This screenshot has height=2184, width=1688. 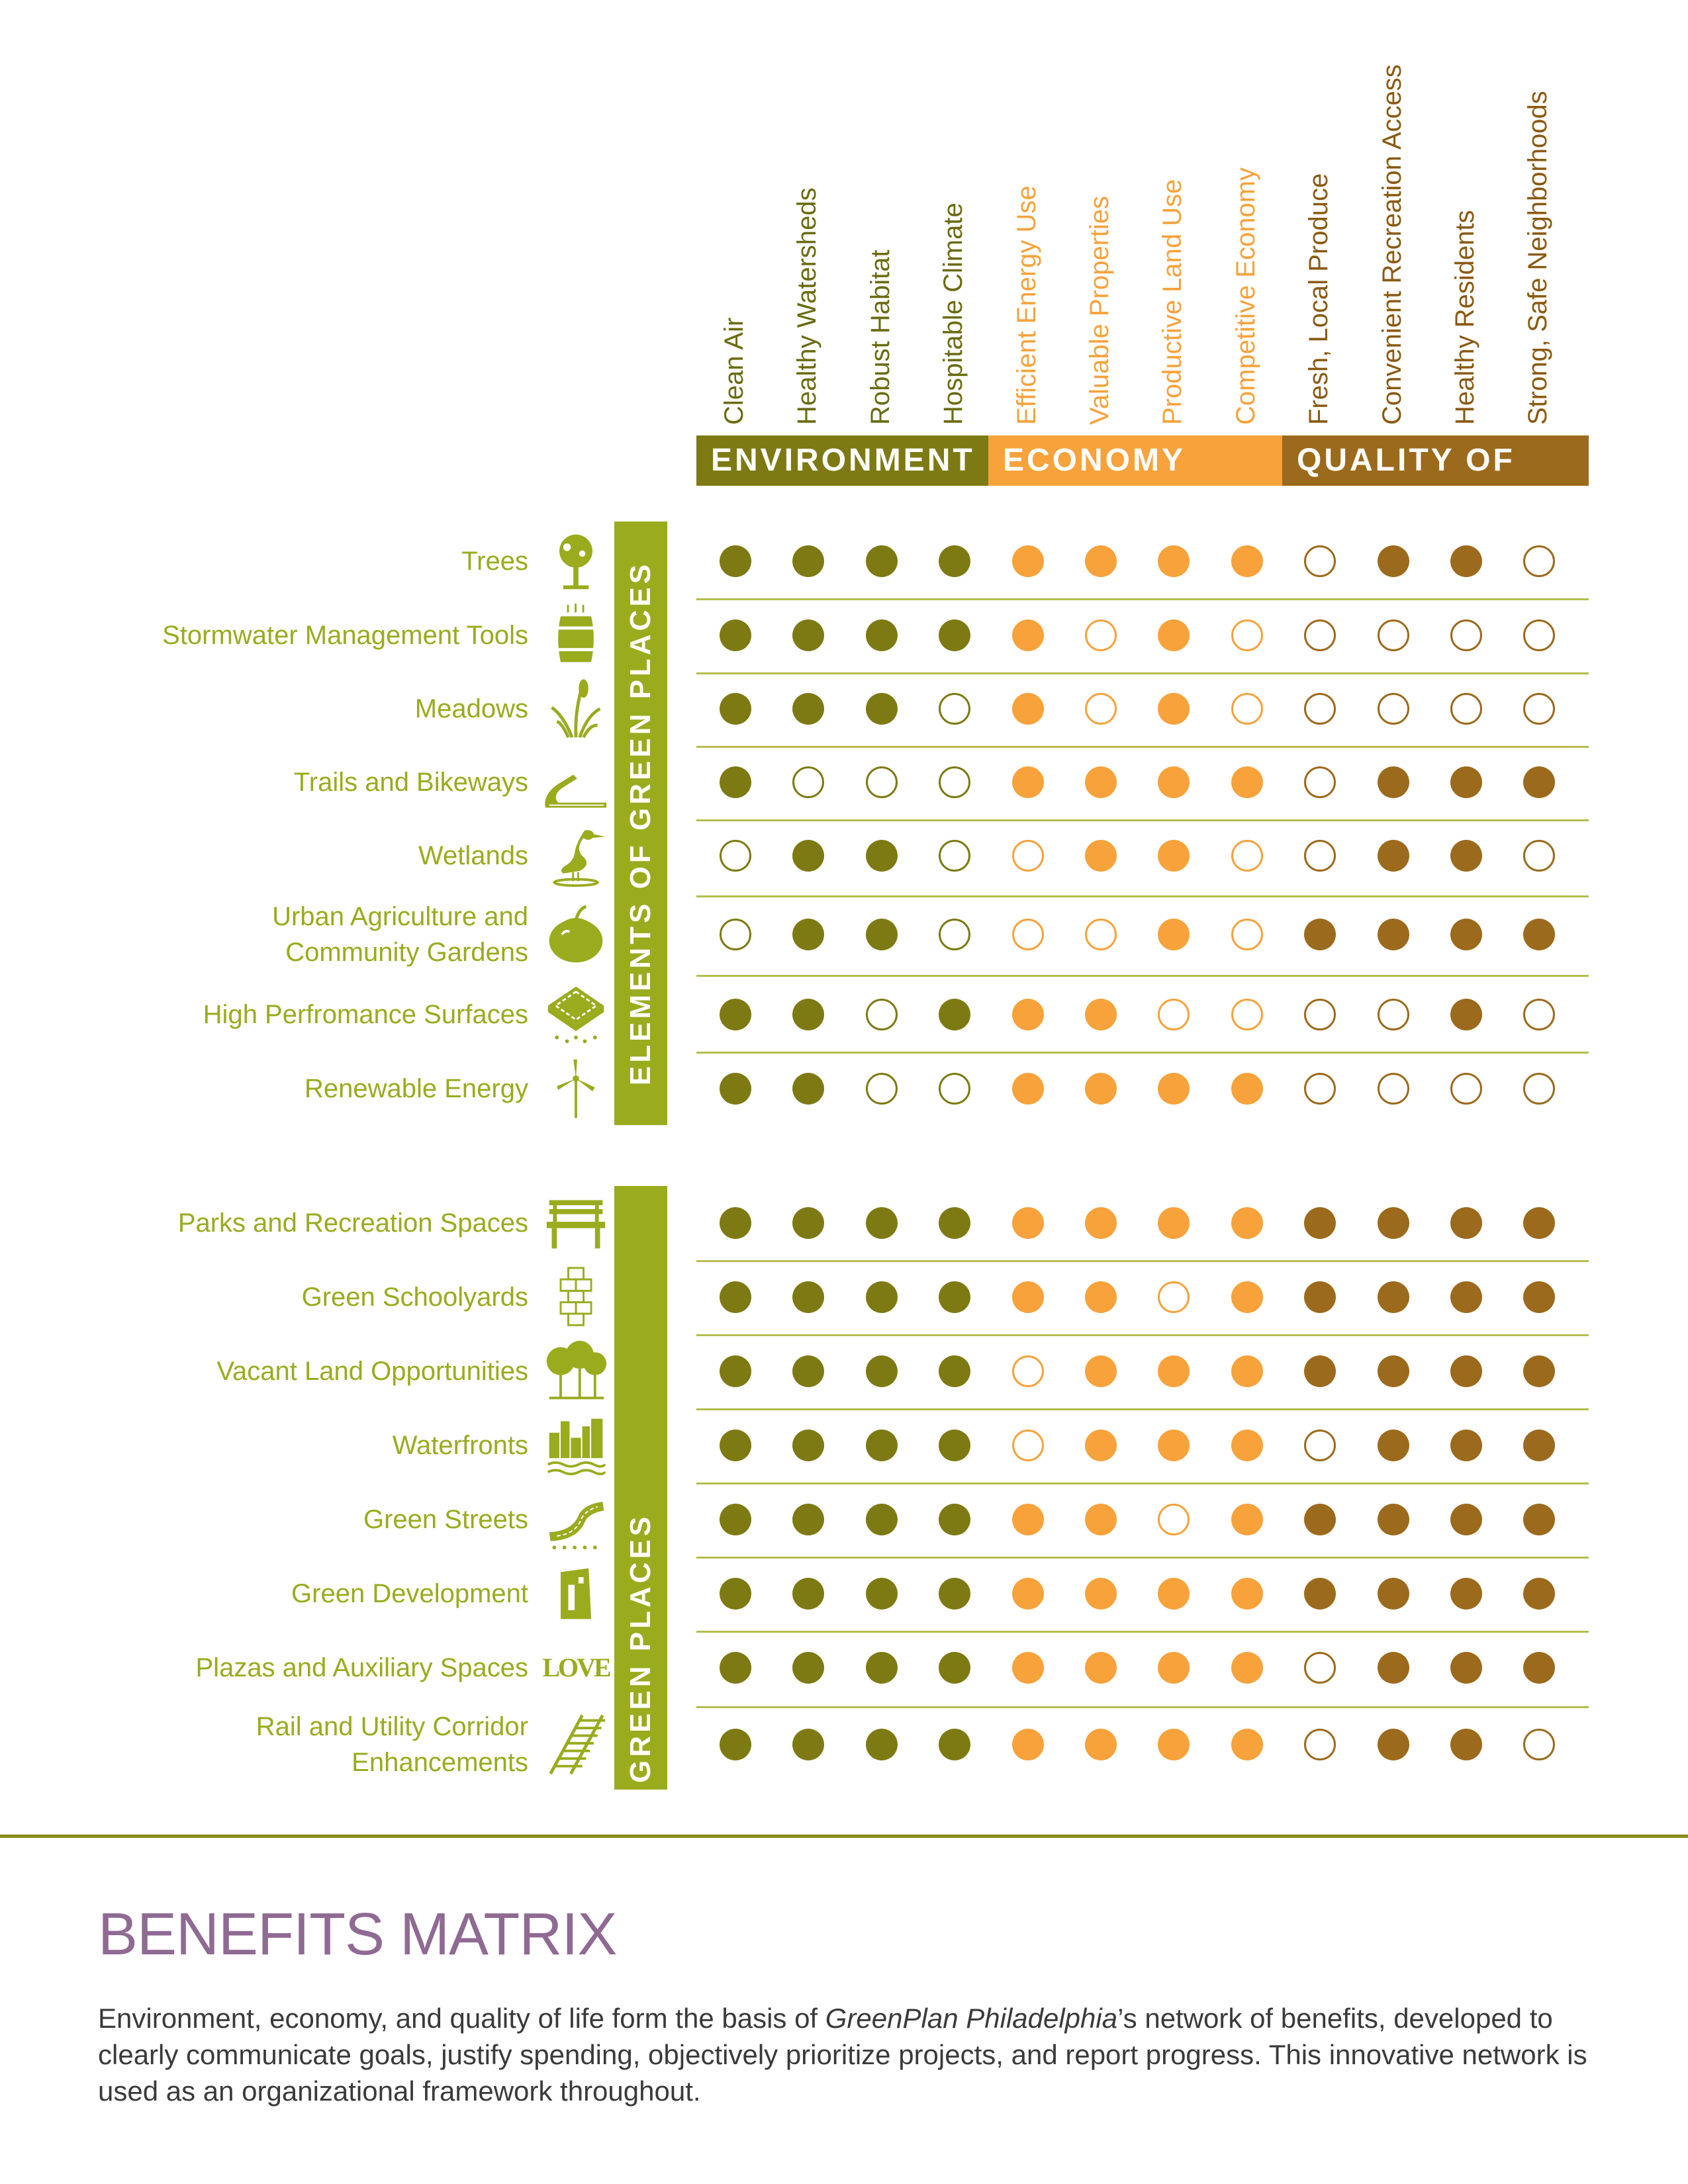 What do you see at coordinates (576, 782) in the screenshot?
I see `trail-icon` at bounding box center [576, 782].